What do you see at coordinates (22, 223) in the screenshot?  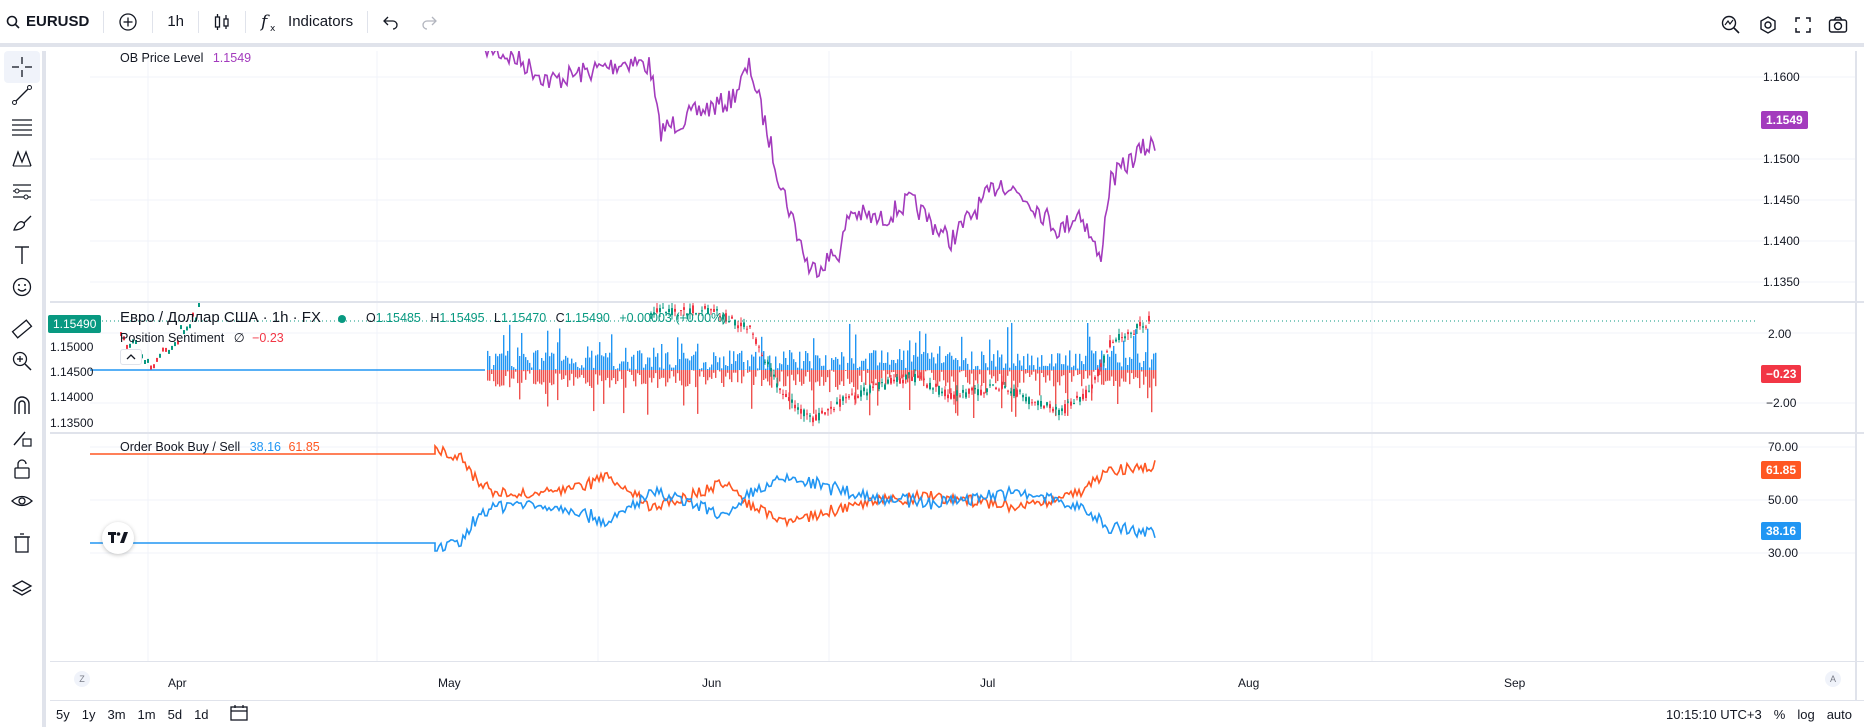 I see `brush-tool` at bounding box center [22, 223].